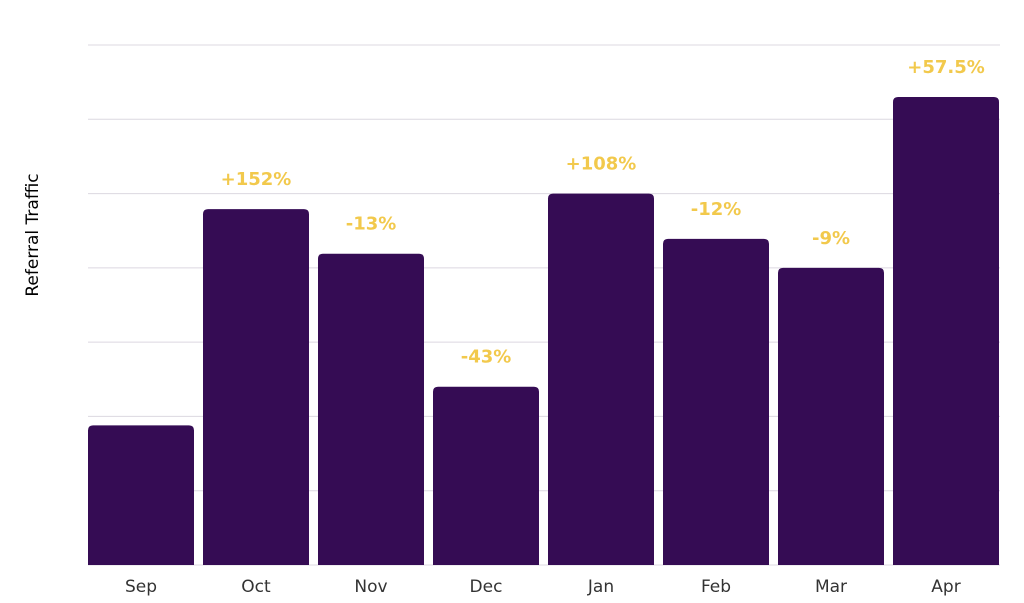 This screenshot has height=603, width=1024. What do you see at coordinates (601, 164) in the screenshot?
I see `data-label: +108%` at bounding box center [601, 164].